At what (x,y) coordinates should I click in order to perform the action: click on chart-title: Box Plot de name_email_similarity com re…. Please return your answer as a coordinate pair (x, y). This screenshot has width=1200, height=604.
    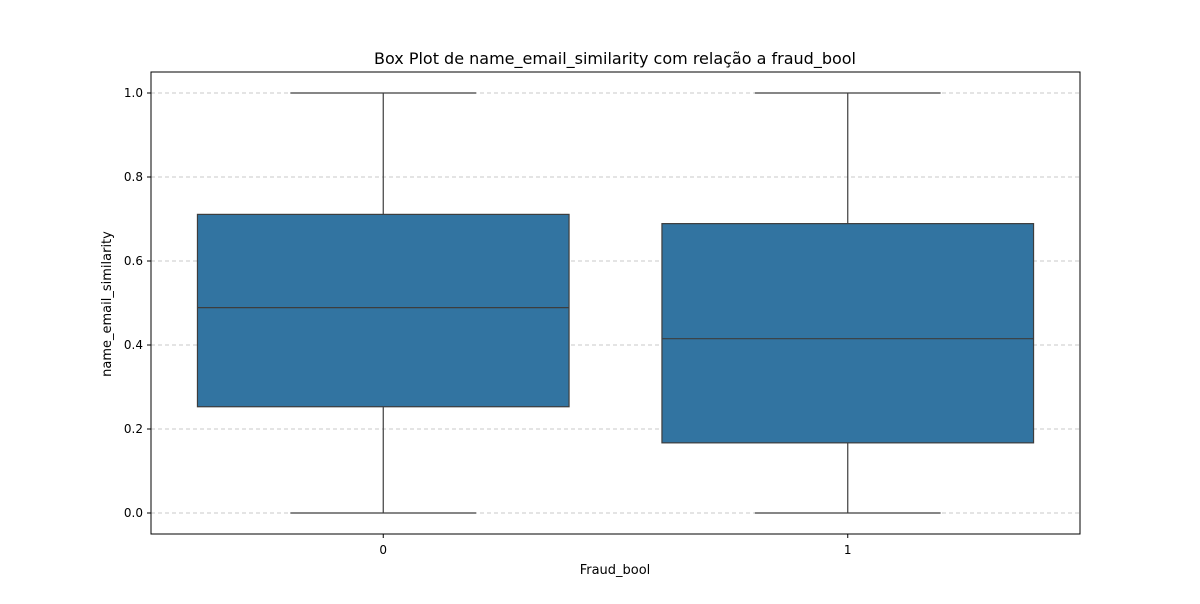
    Looking at the image, I should click on (615, 59).